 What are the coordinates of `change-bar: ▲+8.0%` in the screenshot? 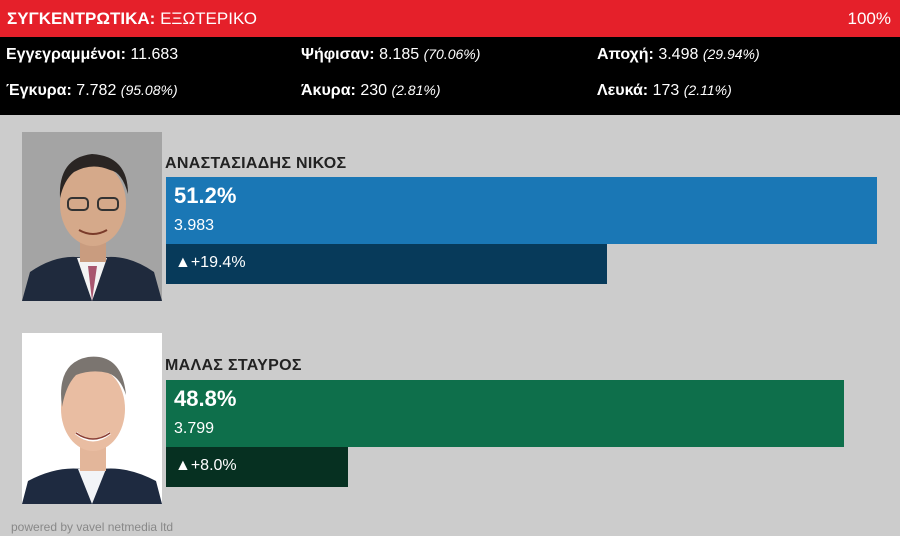 It's located at (257, 467).